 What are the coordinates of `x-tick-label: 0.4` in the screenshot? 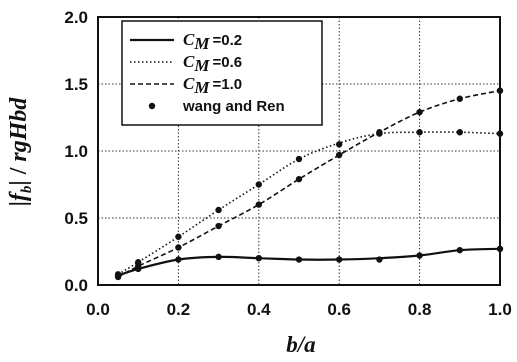 It's located at (259, 309).